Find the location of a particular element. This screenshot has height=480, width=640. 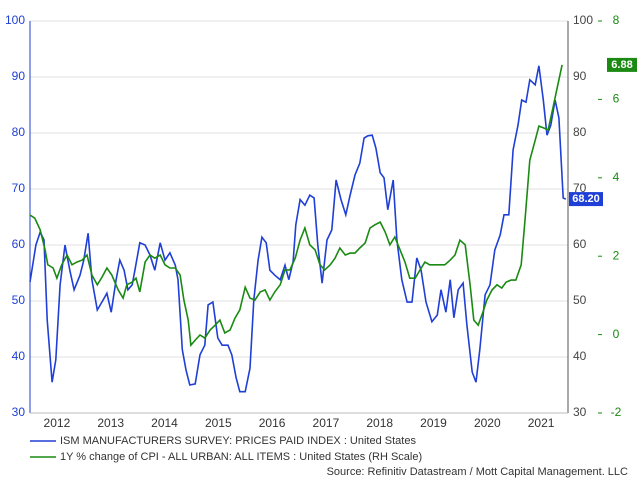

y-right-tick-label: 30 is located at coordinates (580, 412).